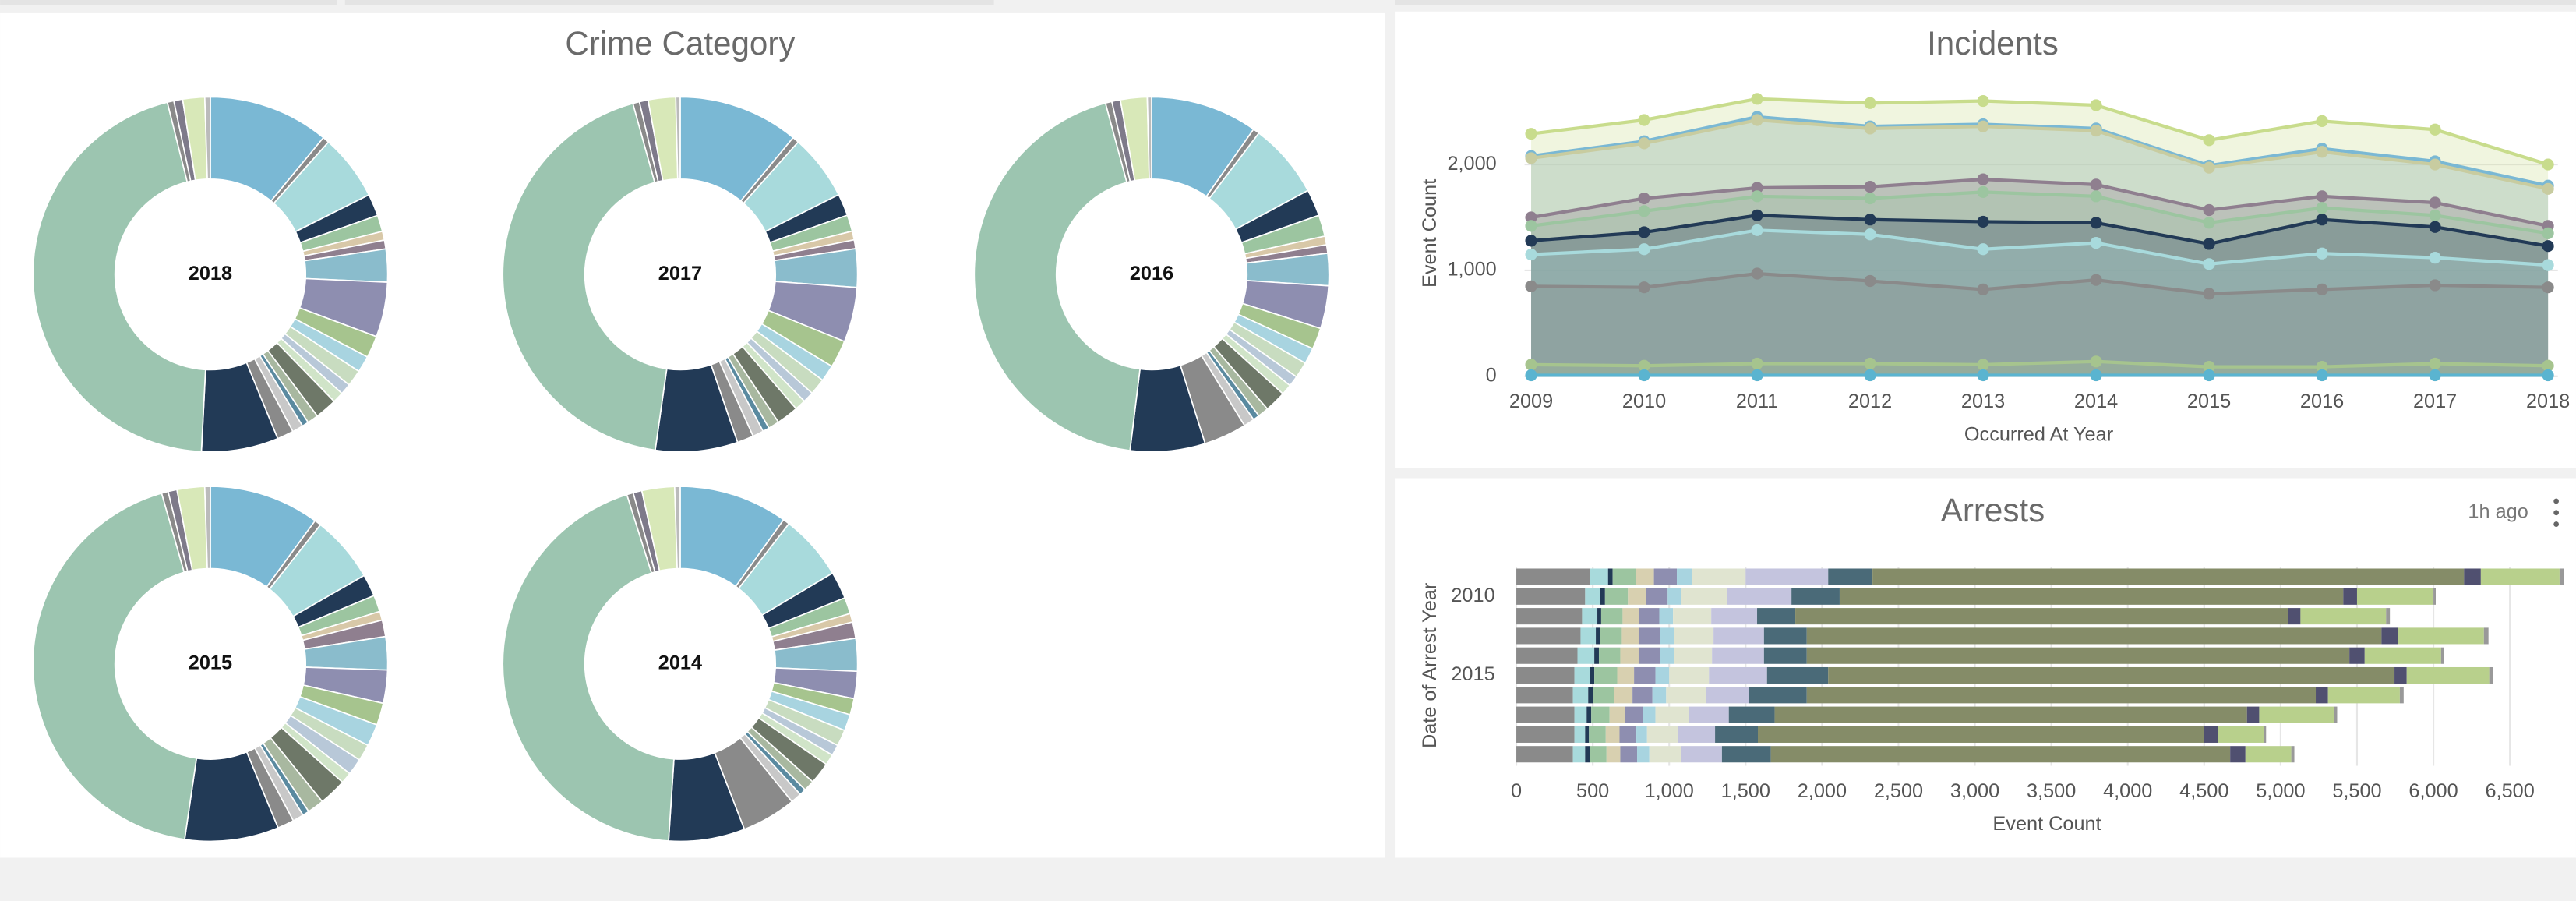 This screenshot has width=2576, height=901. What do you see at coordinates (1592, 791) in the screenshot?
I see `x-tick-label: 500` at bounding box center [1592, 791].